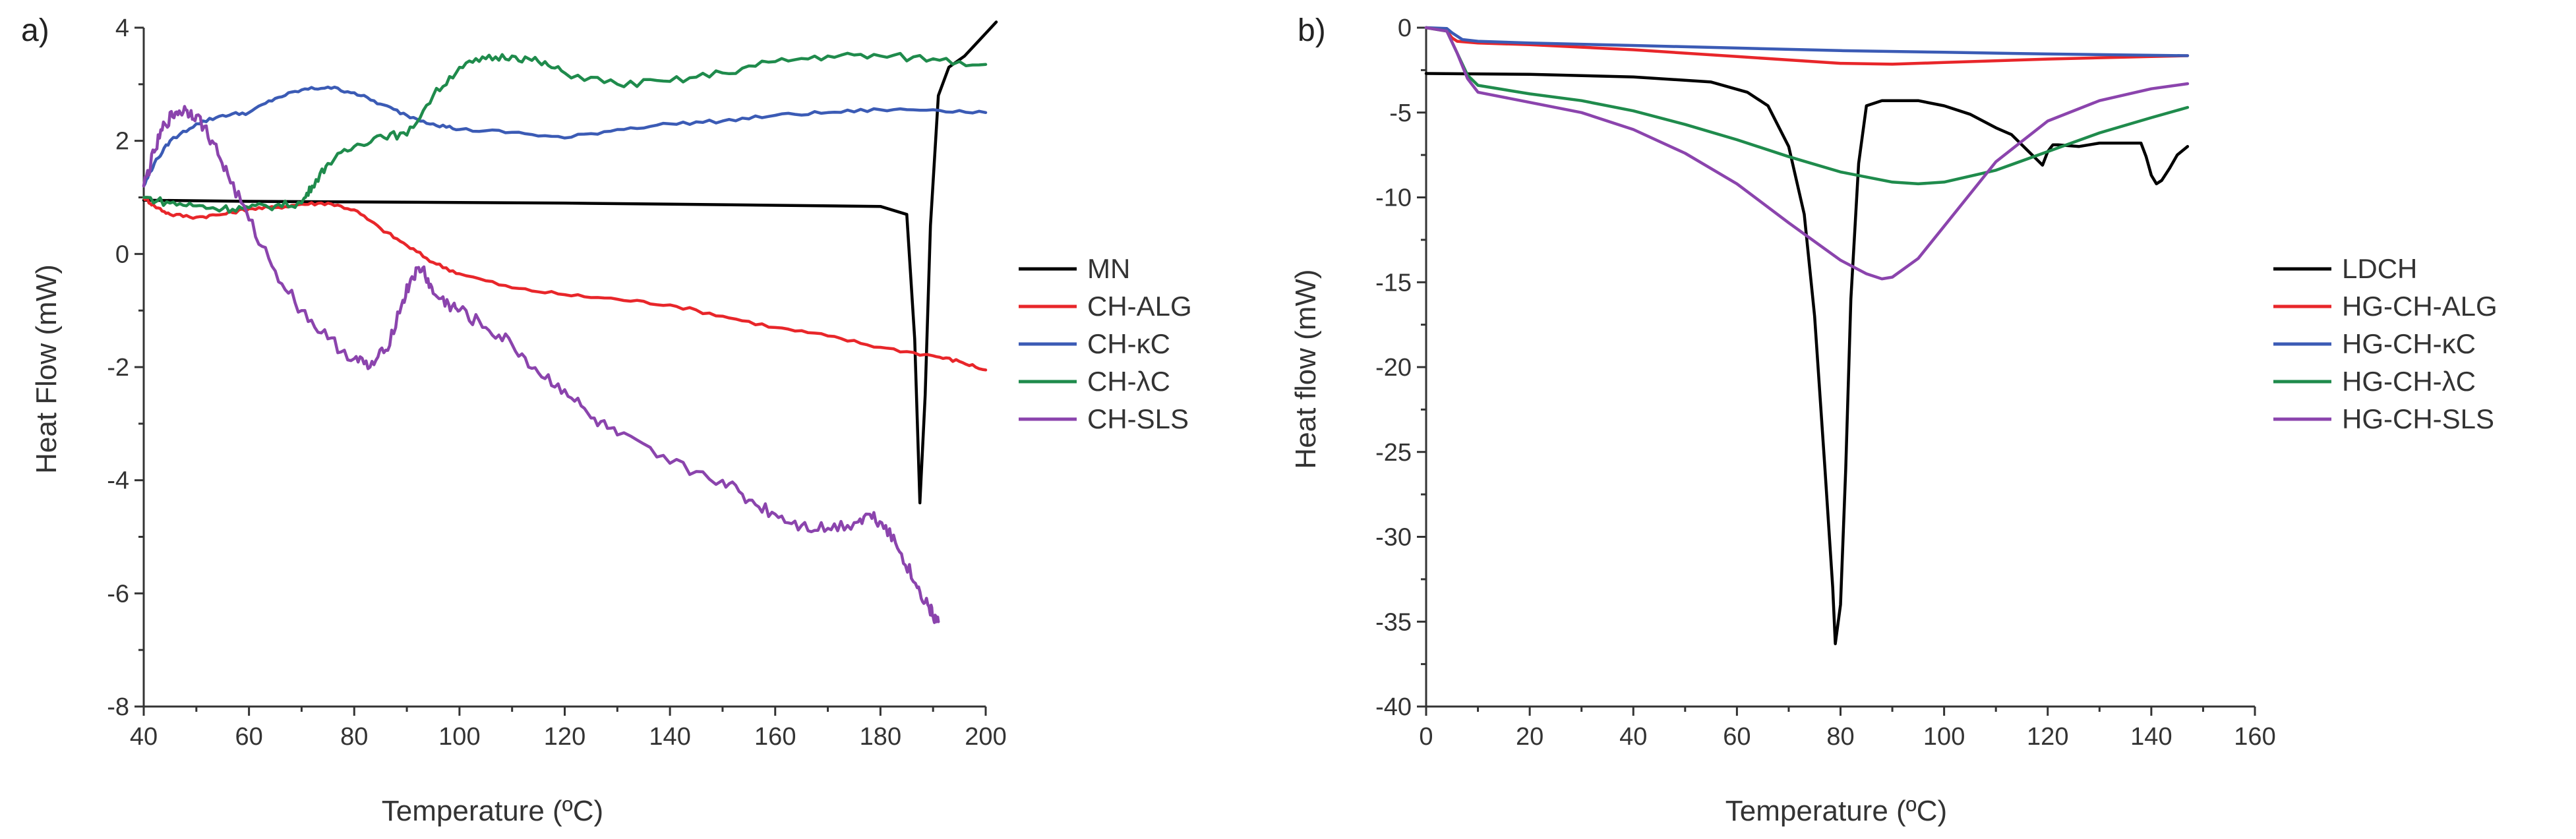  What do you see at coordinates (2420, 306) in the screenshot?
I see `panel-b-legend-label: HG-CH-ALG` at bounding box center [2420, 306].